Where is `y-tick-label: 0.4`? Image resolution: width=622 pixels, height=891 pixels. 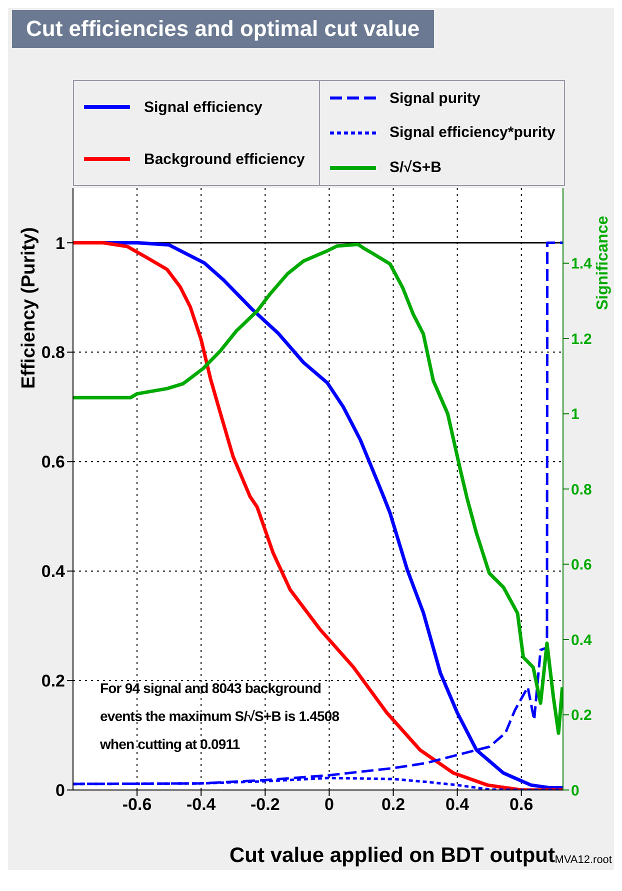
y-tick-label: 0.4 is located at coordinates (53, 572).